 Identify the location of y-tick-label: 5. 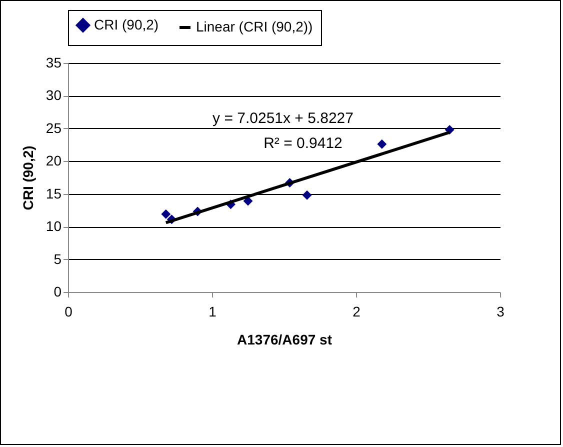
(58, 258).